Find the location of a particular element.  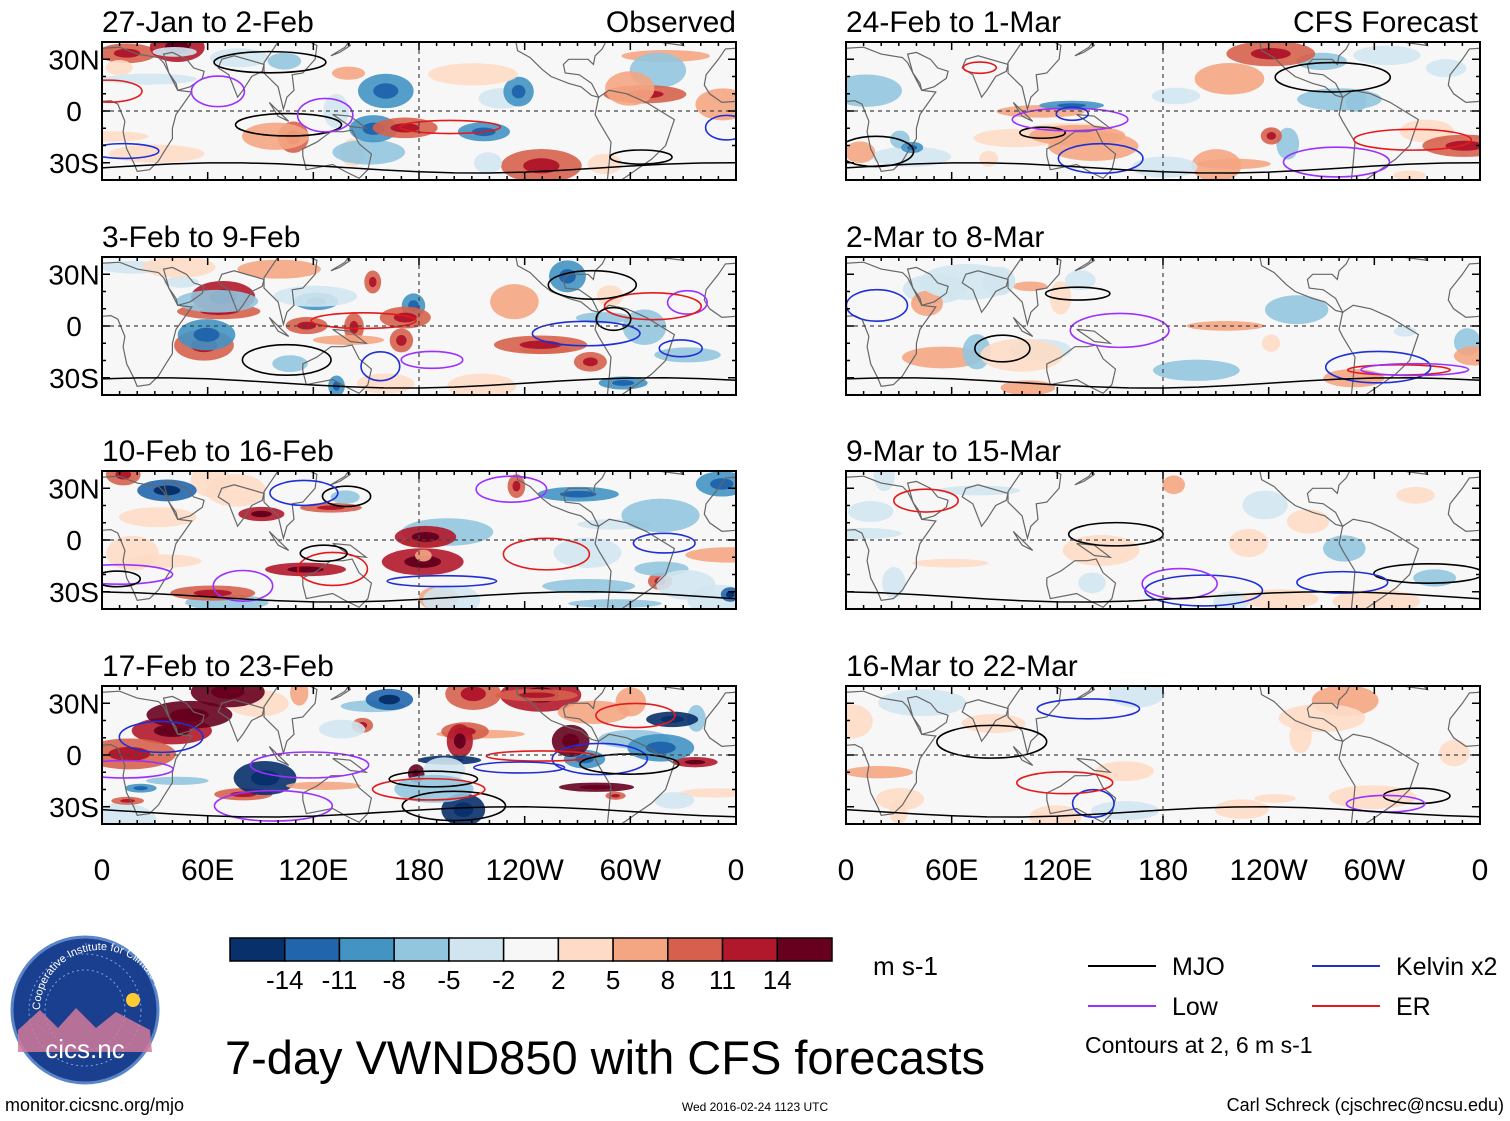

panel-period-title: 2-Mar to 8-Mar is located at coordinates (945, 237).